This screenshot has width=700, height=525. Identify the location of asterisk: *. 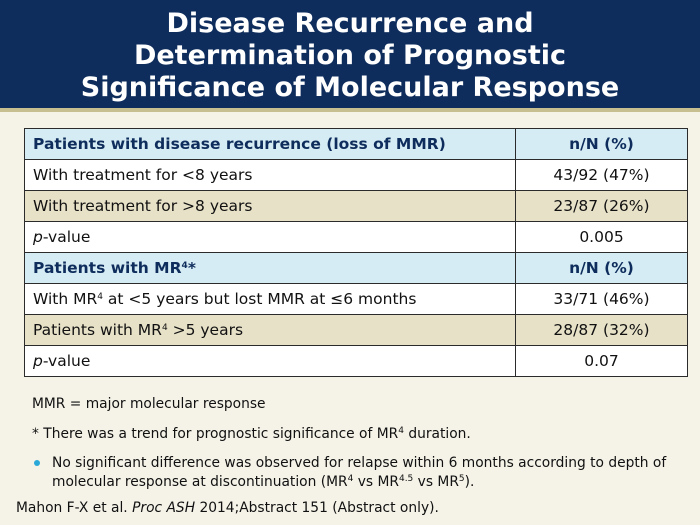
(191, 268).